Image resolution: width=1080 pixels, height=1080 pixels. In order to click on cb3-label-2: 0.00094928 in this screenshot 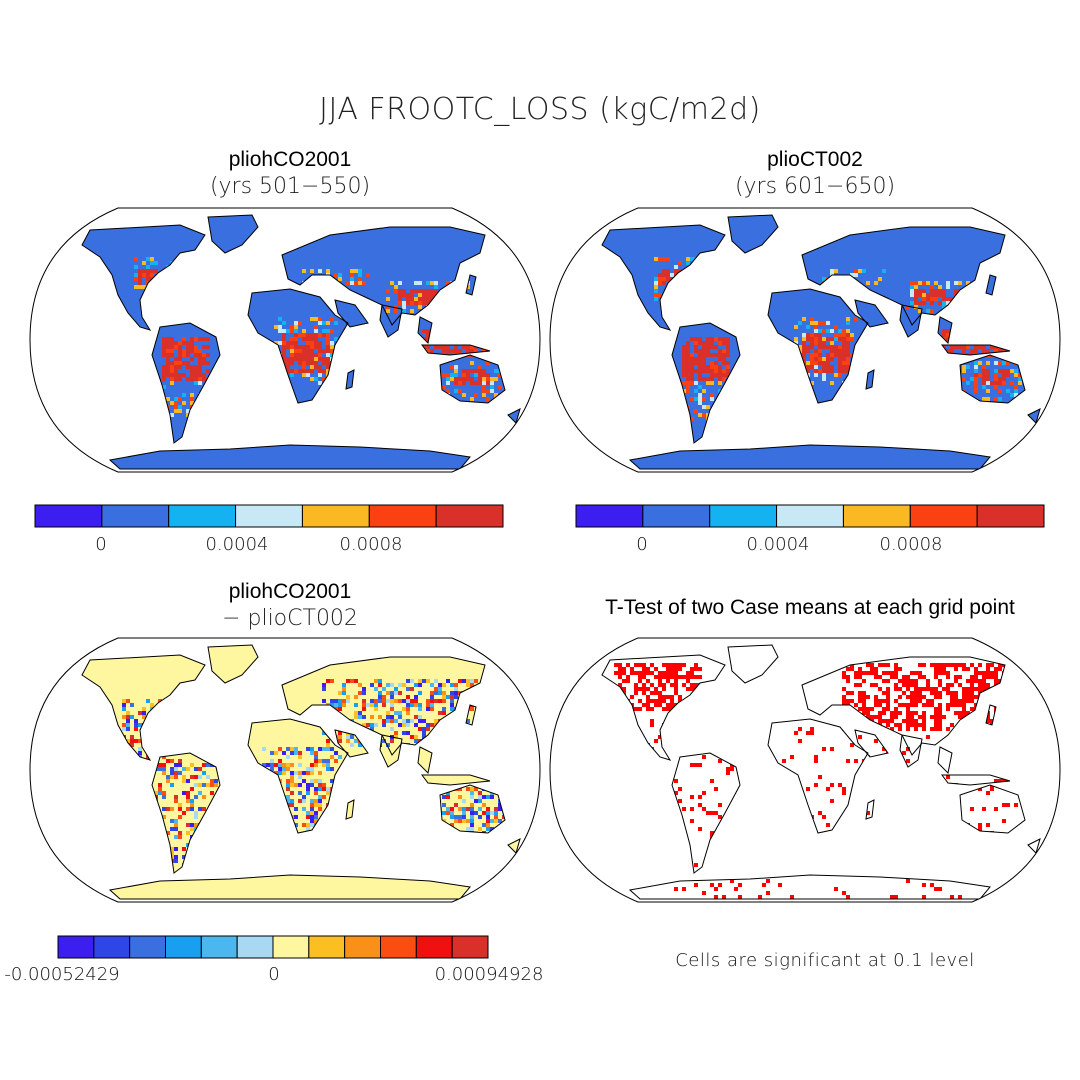, I will do `click(489, 974)`.